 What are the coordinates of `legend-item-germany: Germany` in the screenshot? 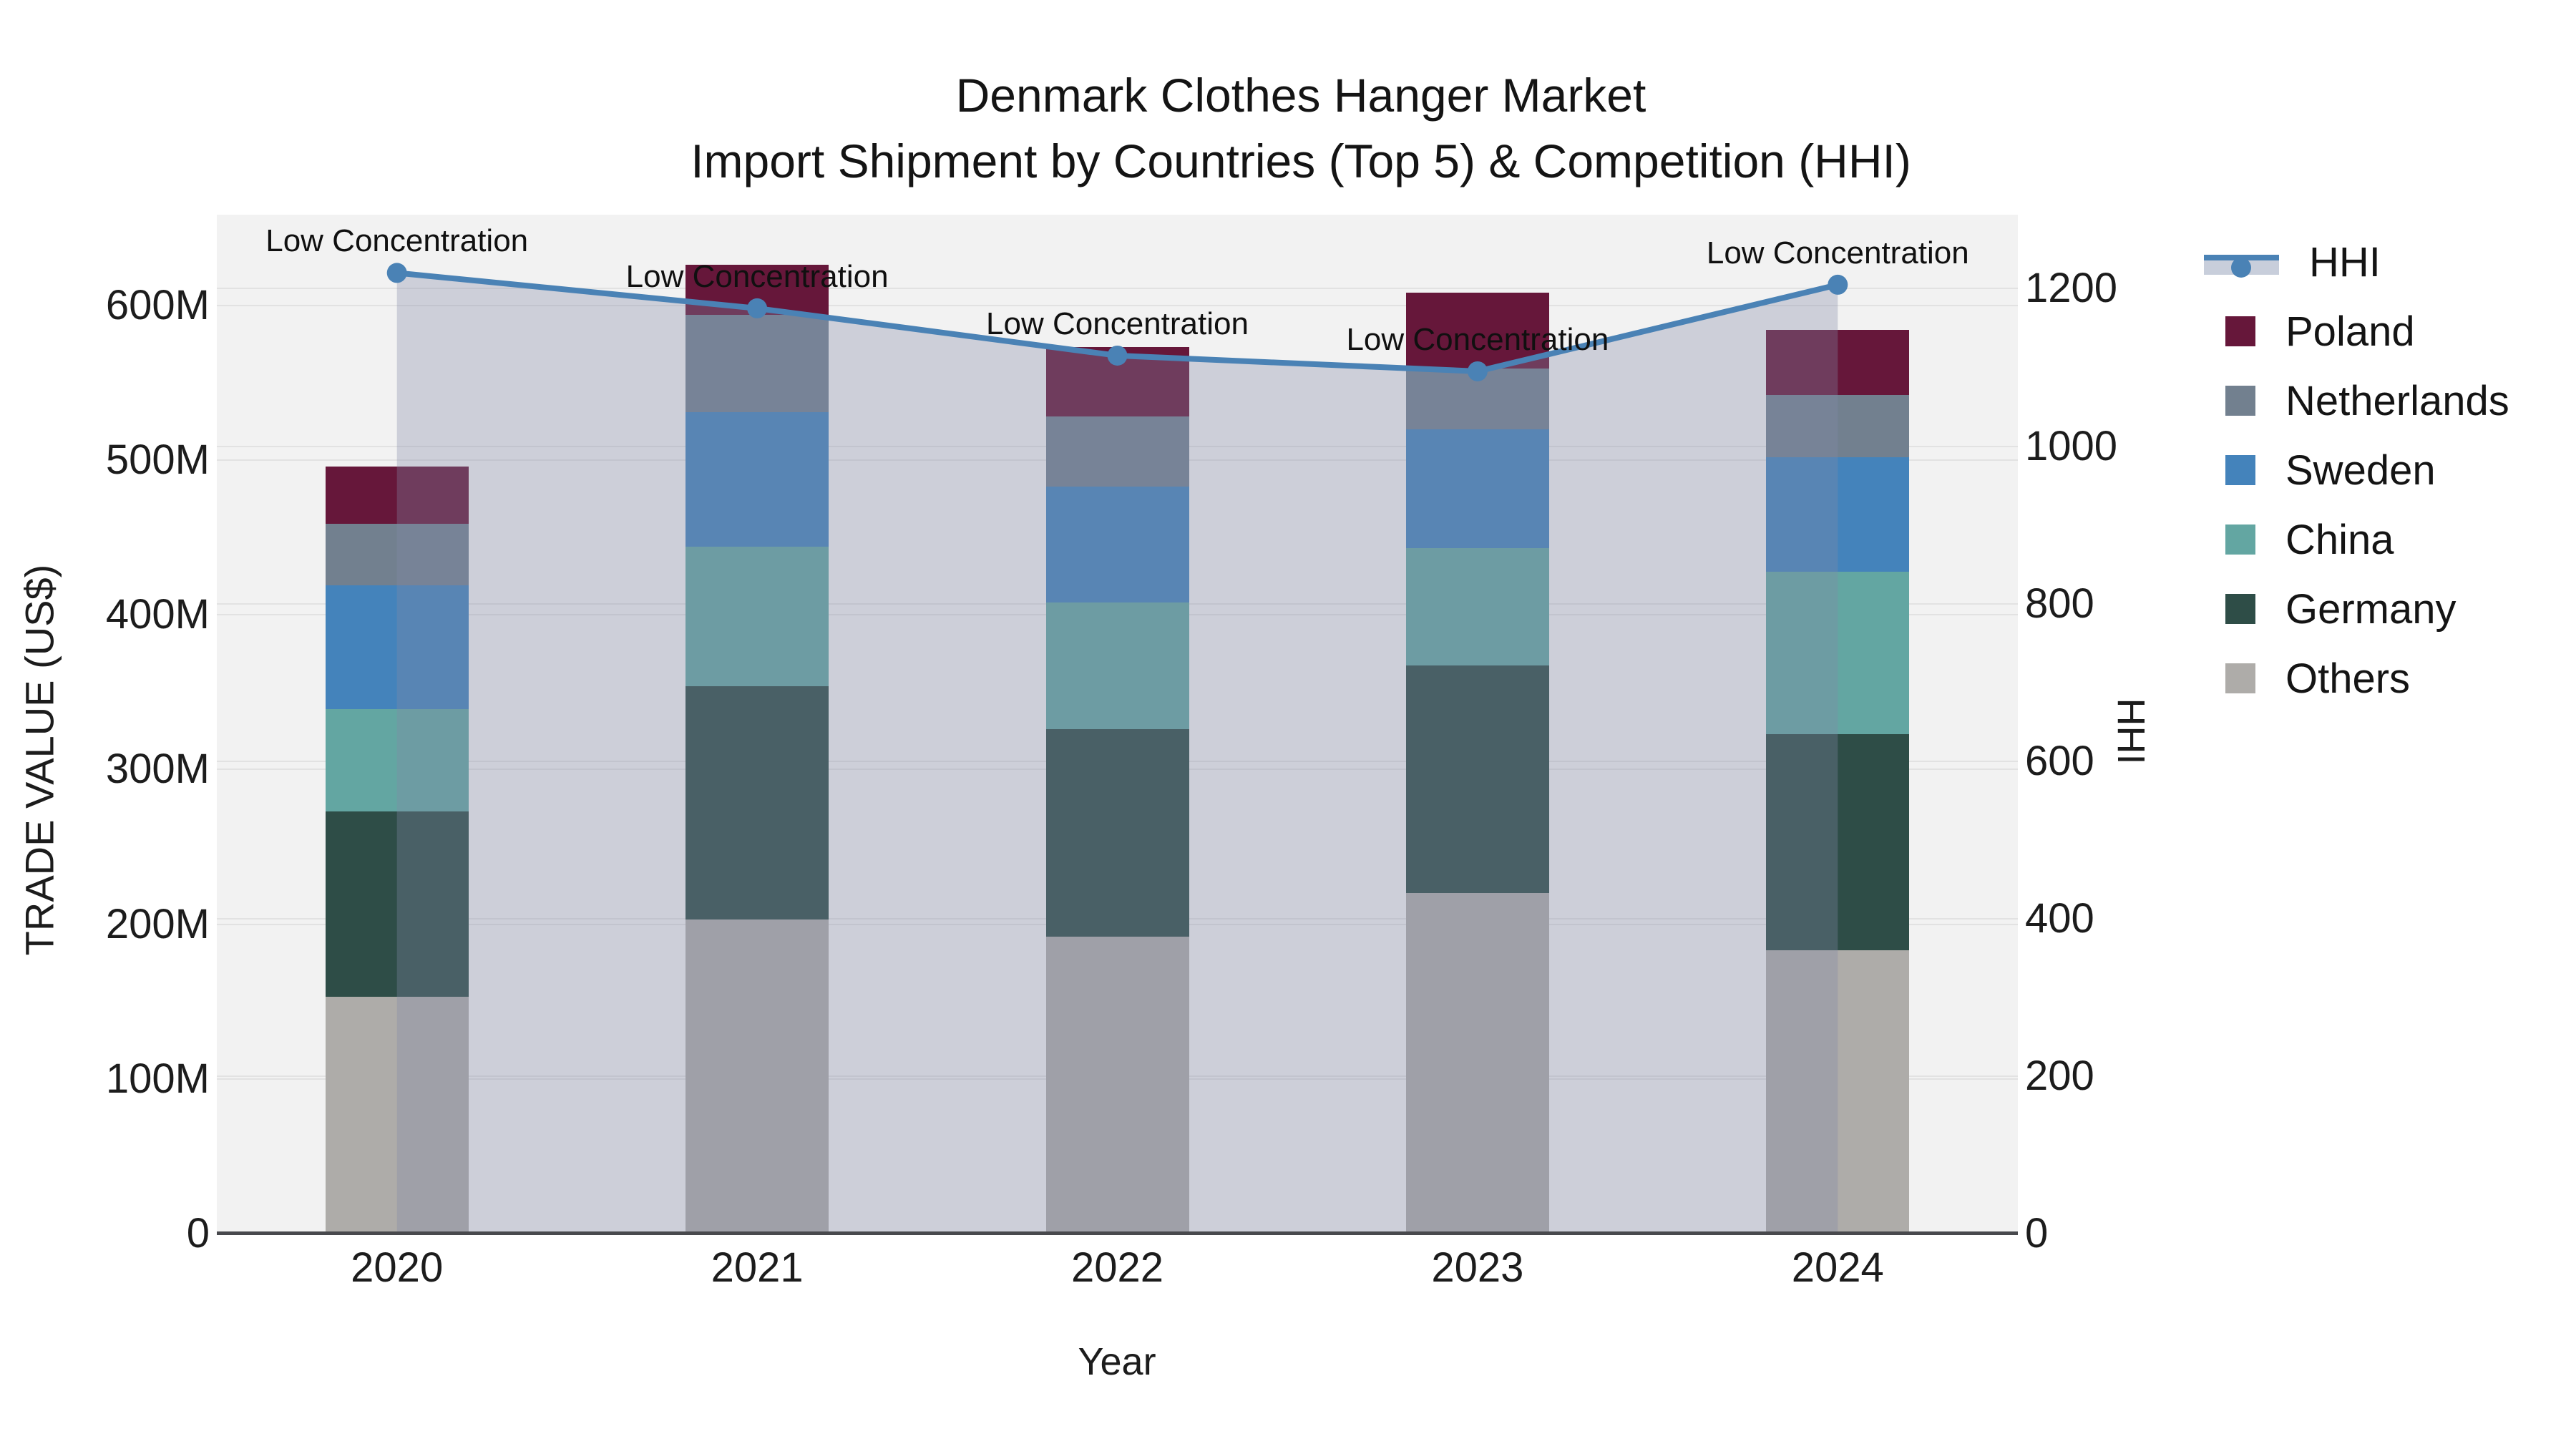 It's located at (2330, 609).